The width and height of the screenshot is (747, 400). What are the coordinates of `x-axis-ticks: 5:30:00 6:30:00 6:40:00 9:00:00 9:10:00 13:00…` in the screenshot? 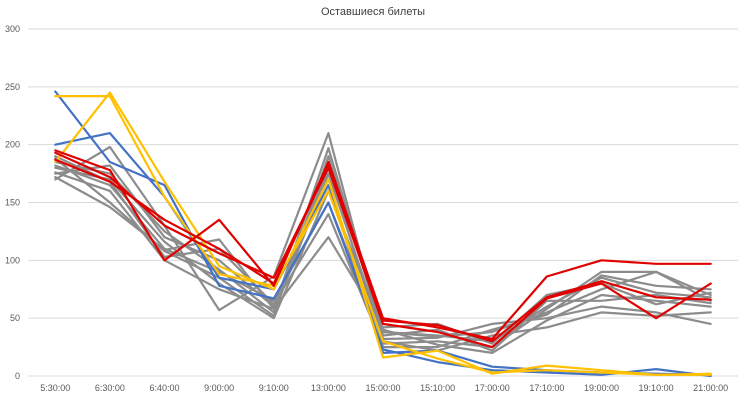 It's located at (384, 388).